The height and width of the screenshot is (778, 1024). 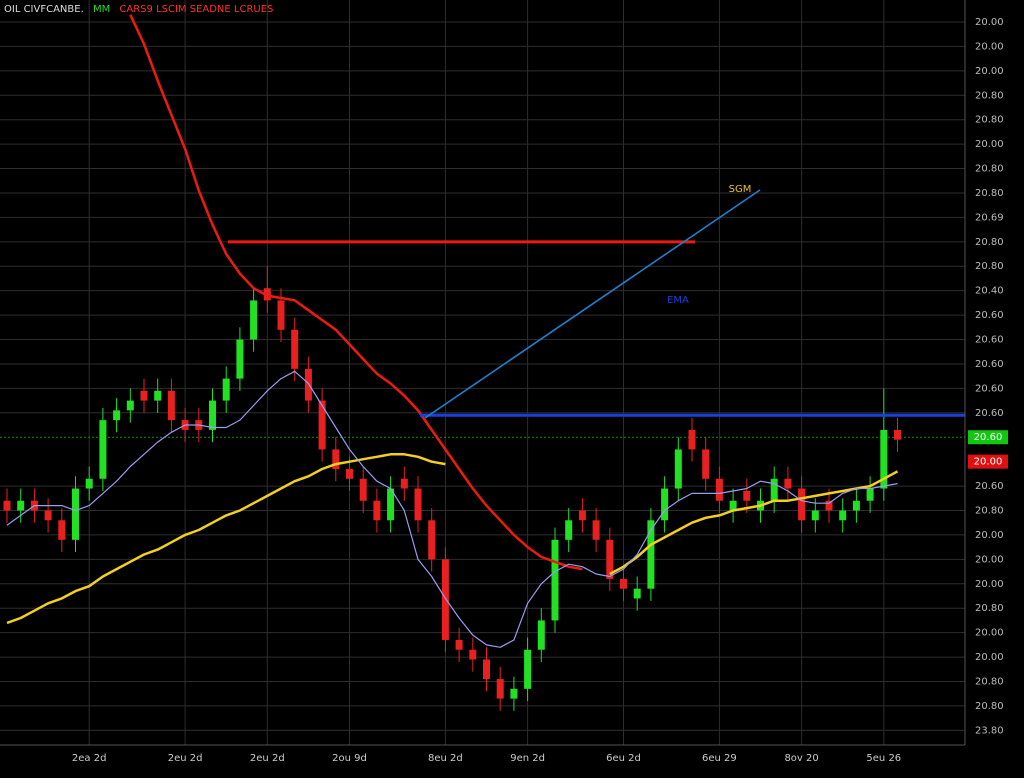 I want to click on price-badge-label: 20.60, so click(x=988, y=437).